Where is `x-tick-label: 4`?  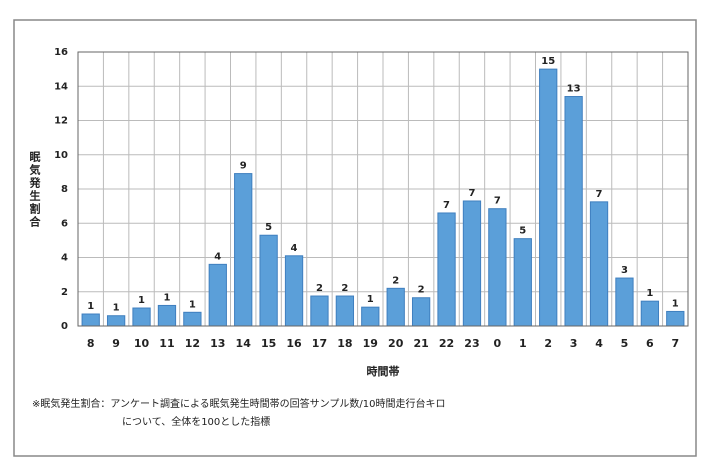 x-tick-label: 4 is located at coordinates (599, 343).